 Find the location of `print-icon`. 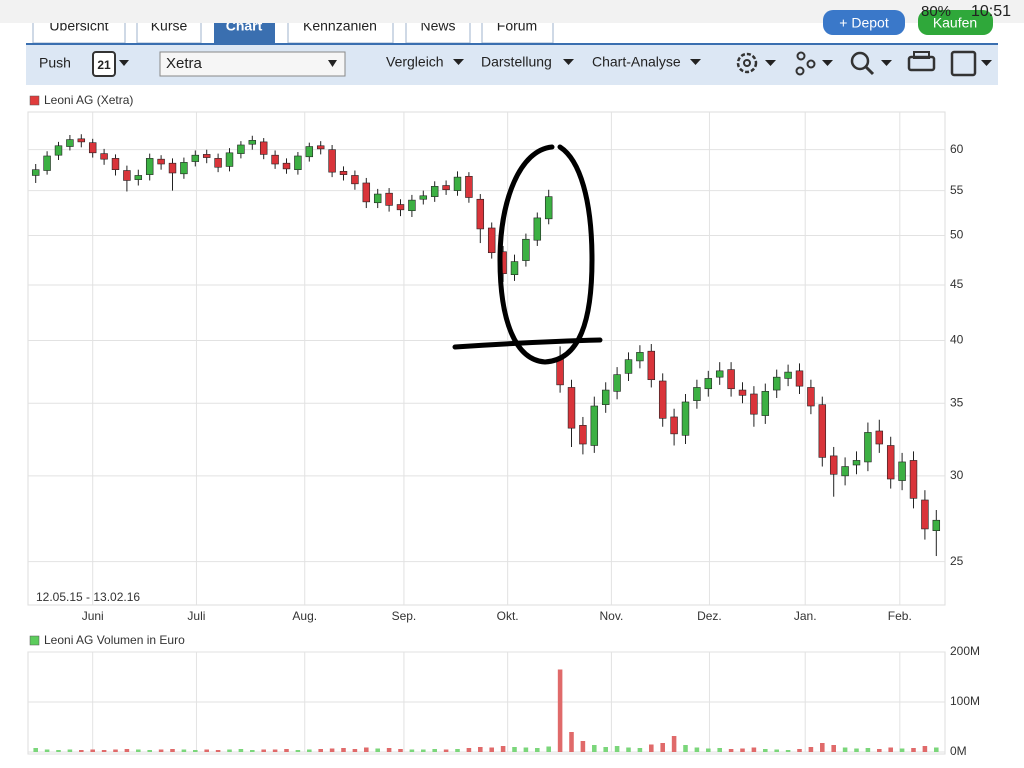

print-icon is located at coordinates (921, 55).